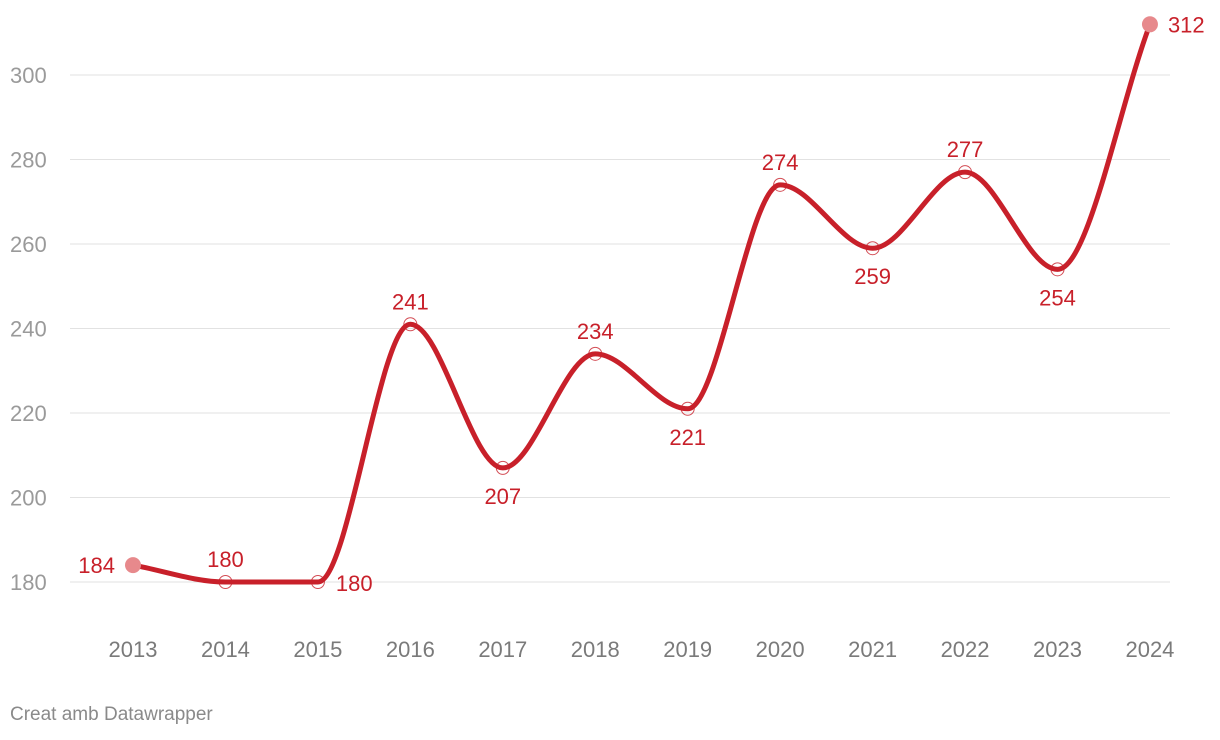 The image size is (1220, 740). Describe the element at coordinates (28, 75) in the screenshot. I see `y-tick-label: 300` at that location.